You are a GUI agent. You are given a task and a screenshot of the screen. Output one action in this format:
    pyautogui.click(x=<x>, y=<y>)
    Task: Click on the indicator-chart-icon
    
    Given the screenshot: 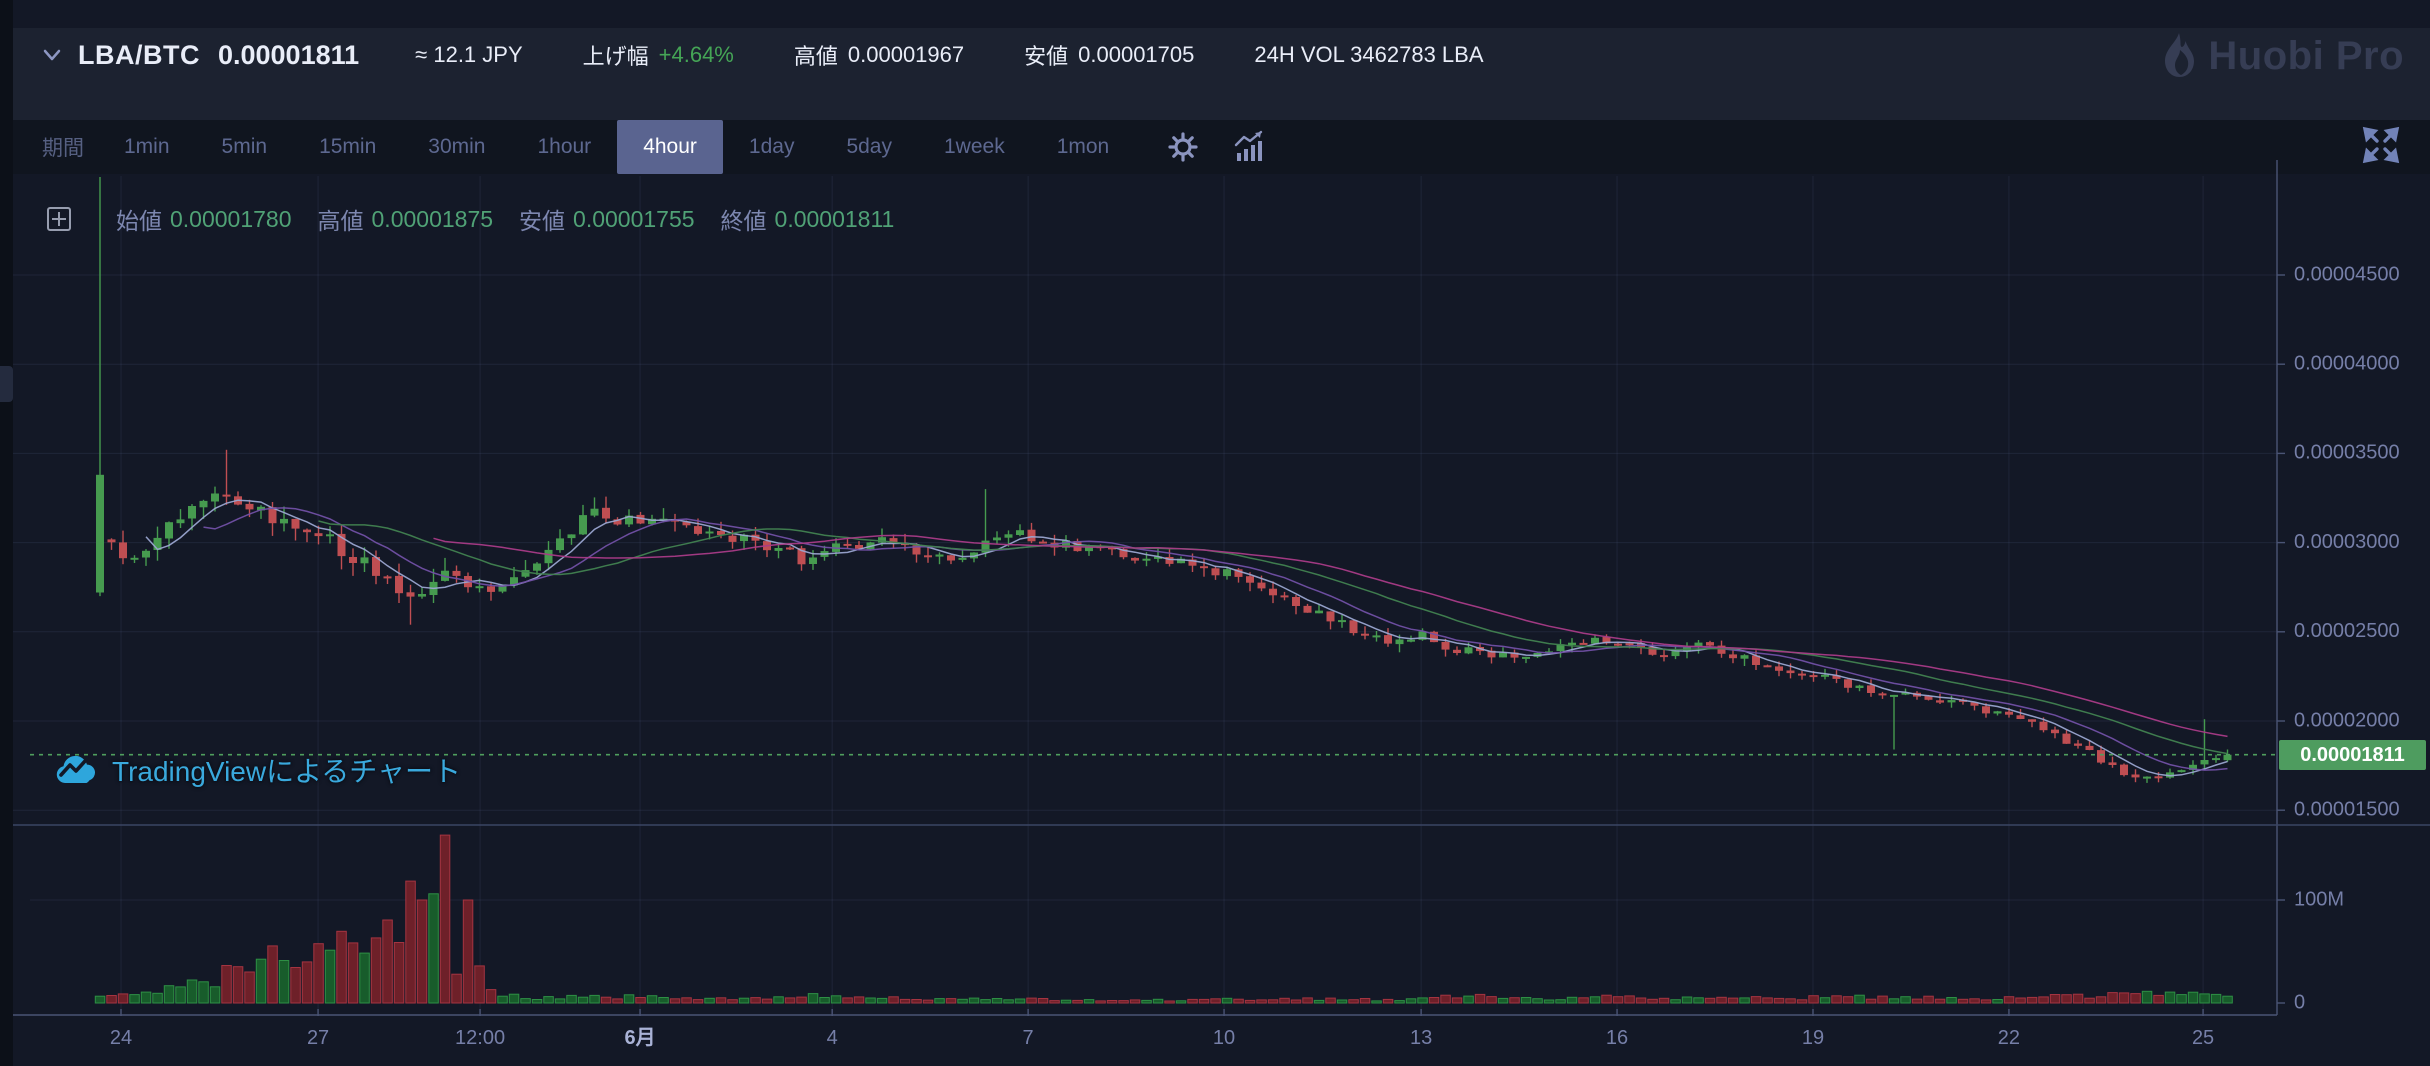 What is the action you would take?
    pyautogui.click(x=1249, y=147)
    